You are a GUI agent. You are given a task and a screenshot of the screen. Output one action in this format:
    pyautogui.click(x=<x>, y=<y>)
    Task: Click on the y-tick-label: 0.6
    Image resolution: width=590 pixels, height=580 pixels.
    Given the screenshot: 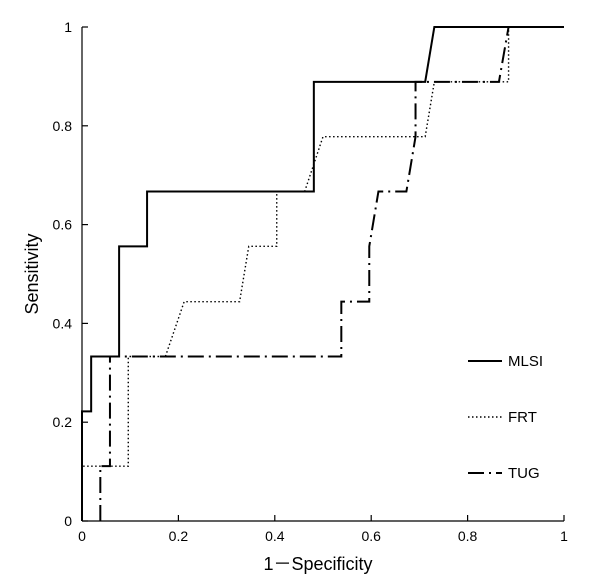 What is the action you would take?
    pyautogui.click(x=63, y=225)
    